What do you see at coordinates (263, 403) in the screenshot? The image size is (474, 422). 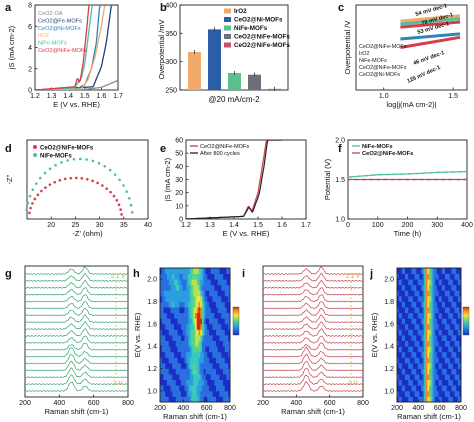 I see `x-tick-label: 200` at bounding box center [263, 403].